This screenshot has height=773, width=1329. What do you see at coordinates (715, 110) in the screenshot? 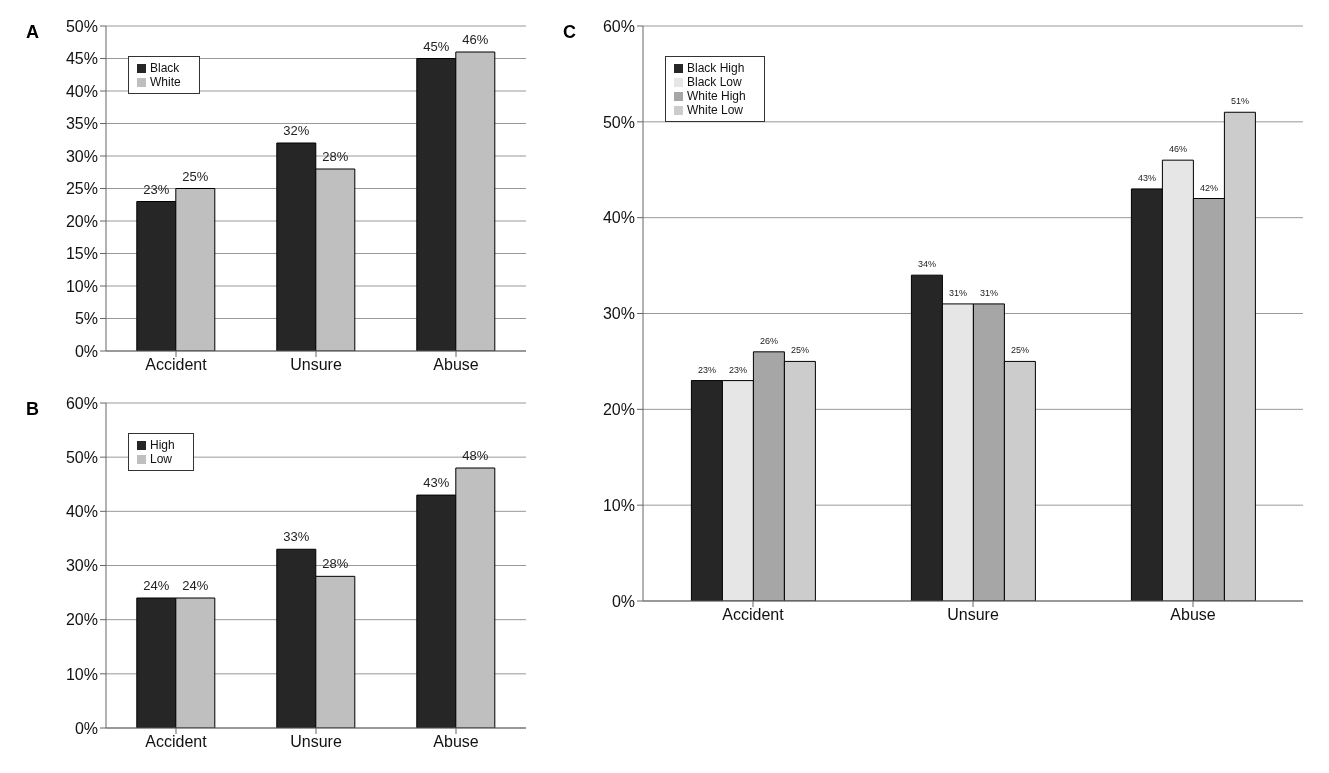
I see `legend-label: White Low` at bounding box center [715, 110].